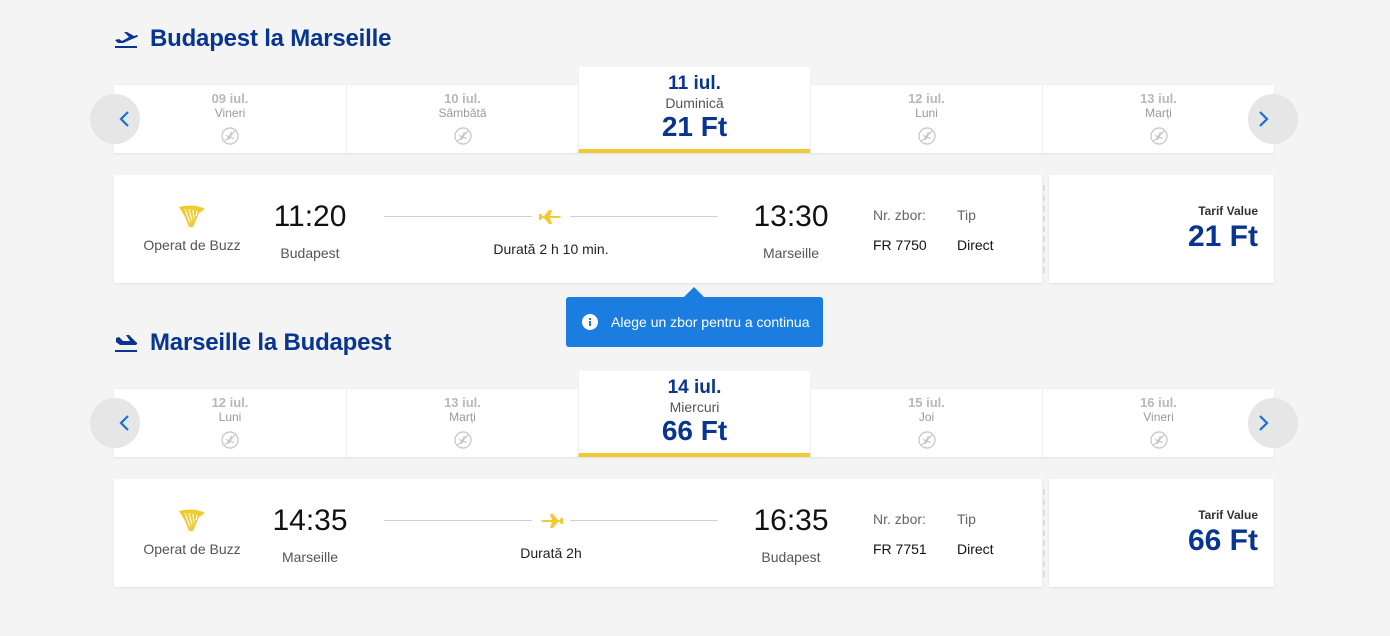 The image size is (1390, 636). I want to click on inbound-date-15: 15 iul. Joi, so click(926, 423).